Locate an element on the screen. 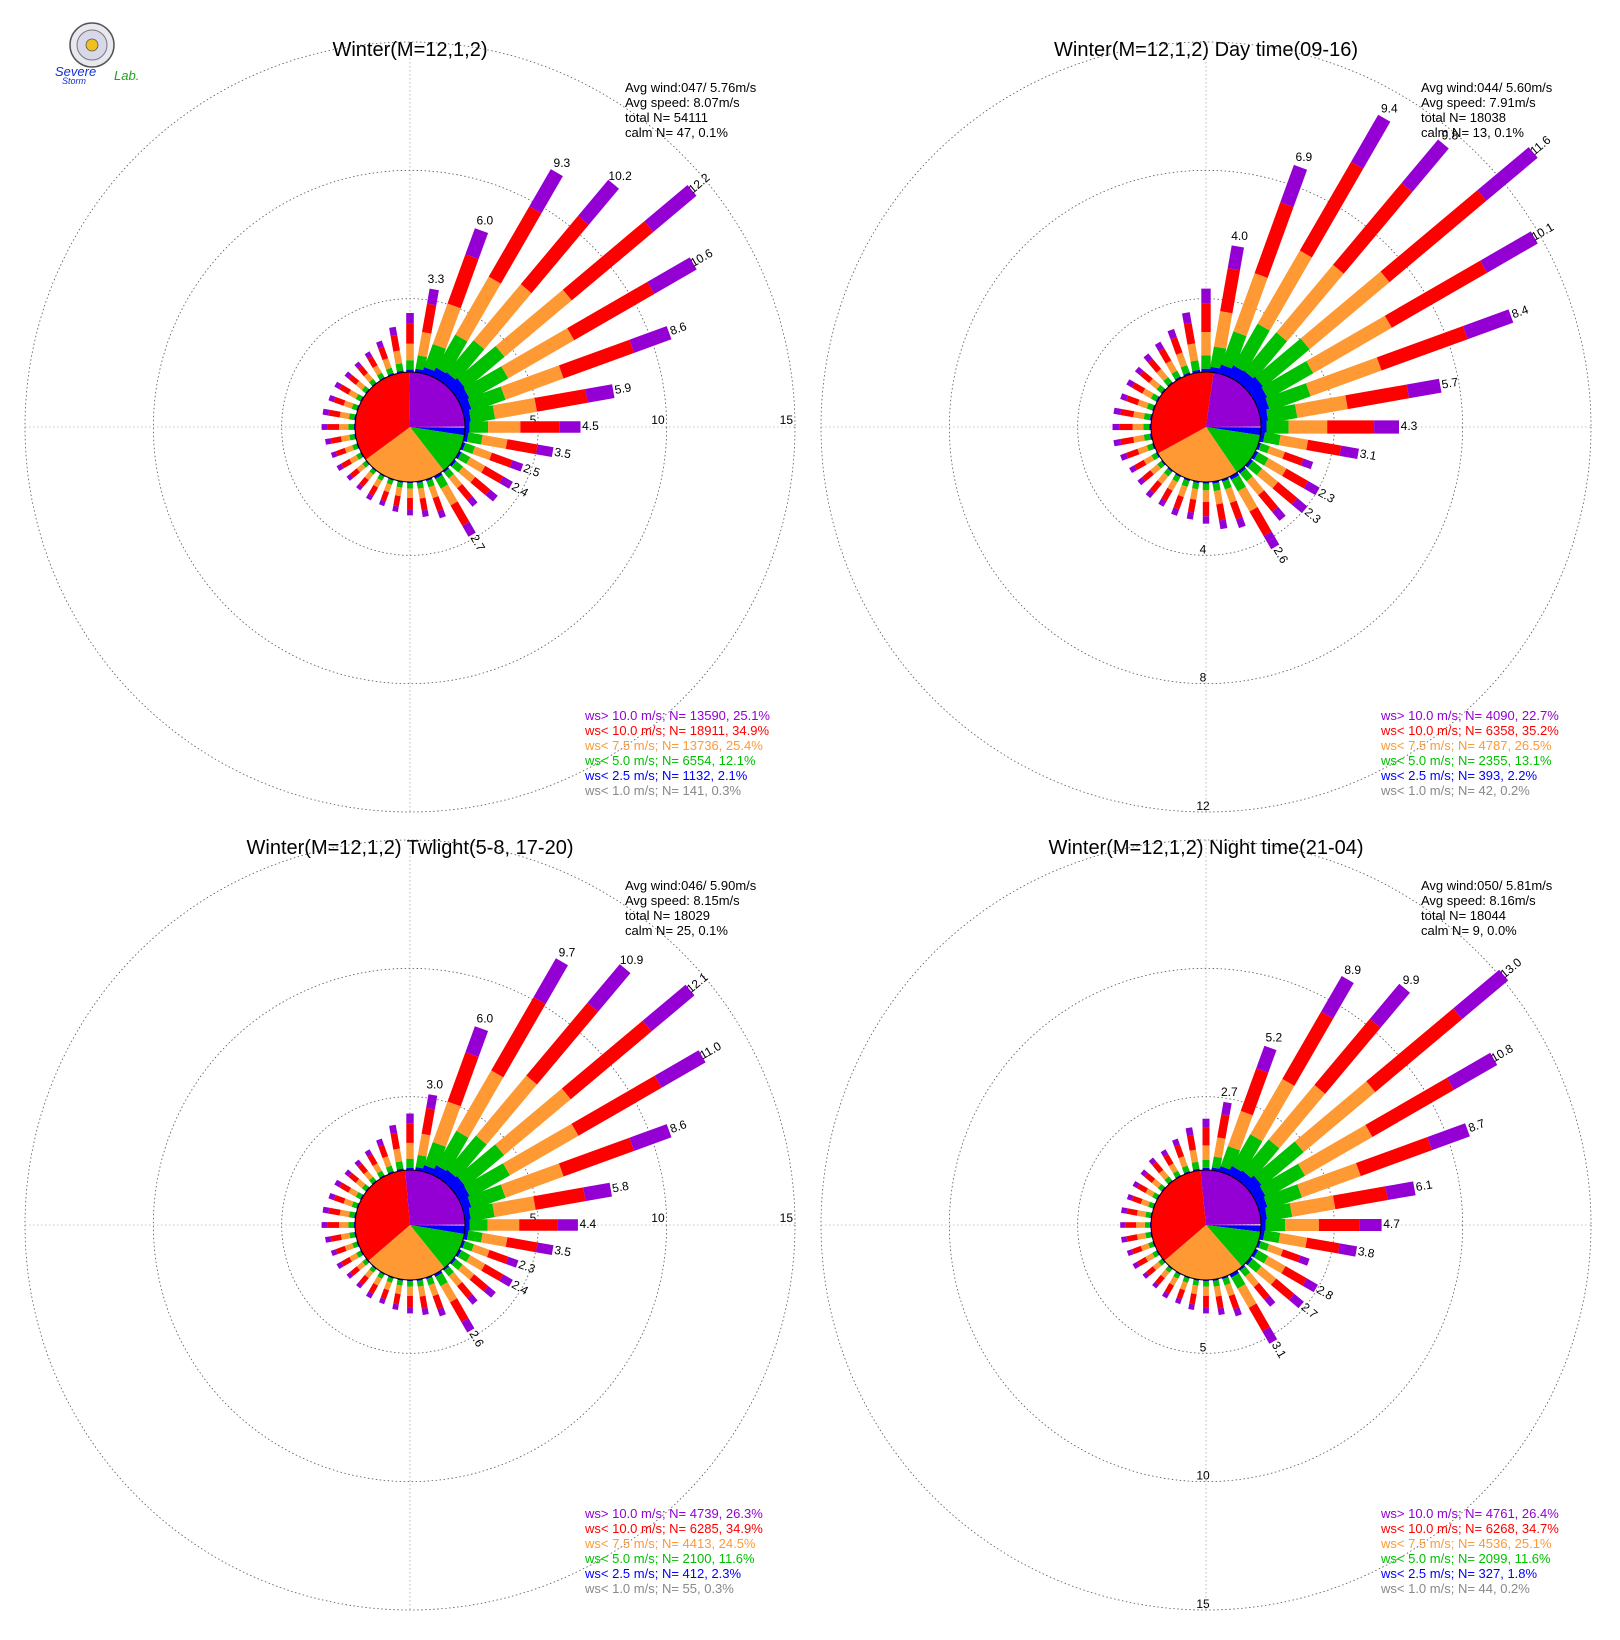 The width and height of the screenshot is (1620, 1640). bar-value-label: 3.3 is located at coordinates (436, 279).